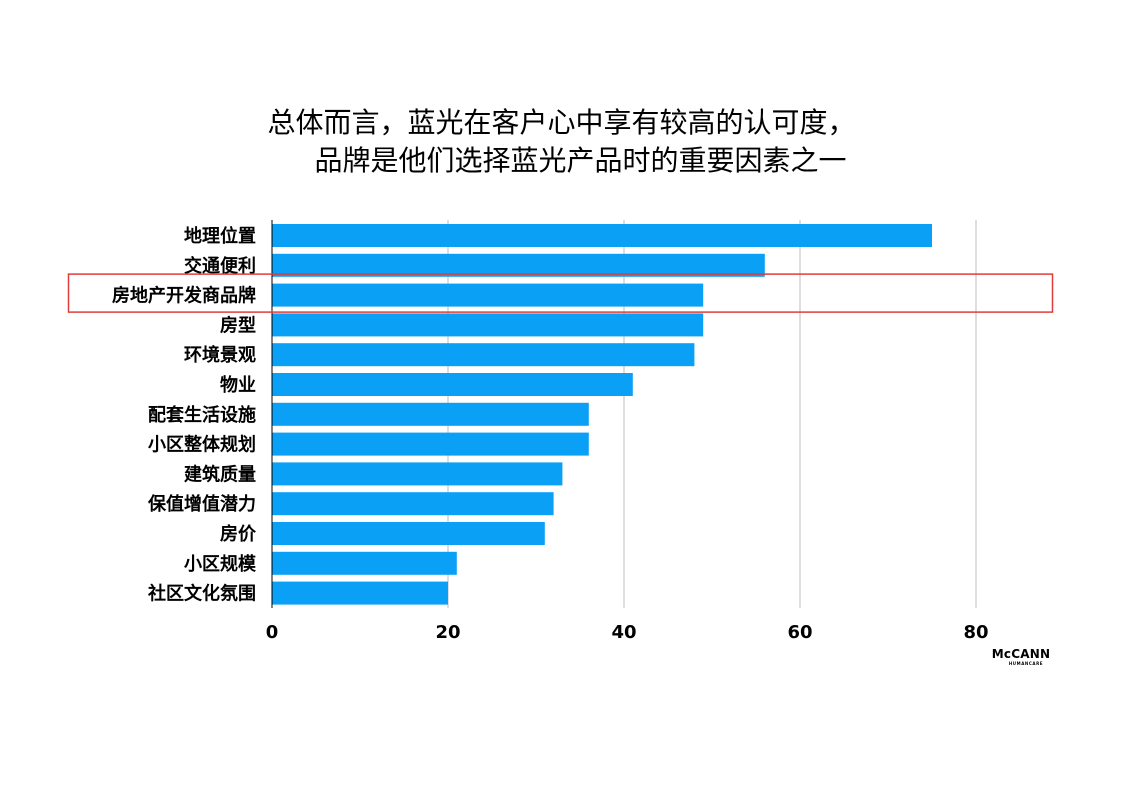 This screenshot has height=794, width=1123. What do you see at coordinates (202, 445) in the screenshot?
I see `category-label-7: 小区整体规划` at bounding box center [202, 445].